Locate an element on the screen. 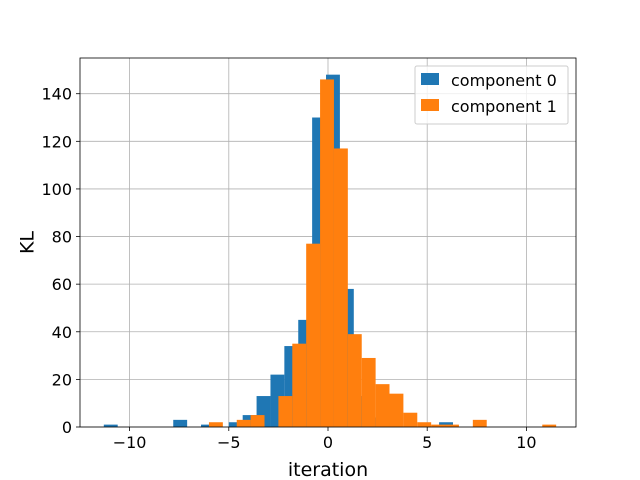 The image size is (640, 480). y-tick-label: 120 is located at coordinates (56, 141).